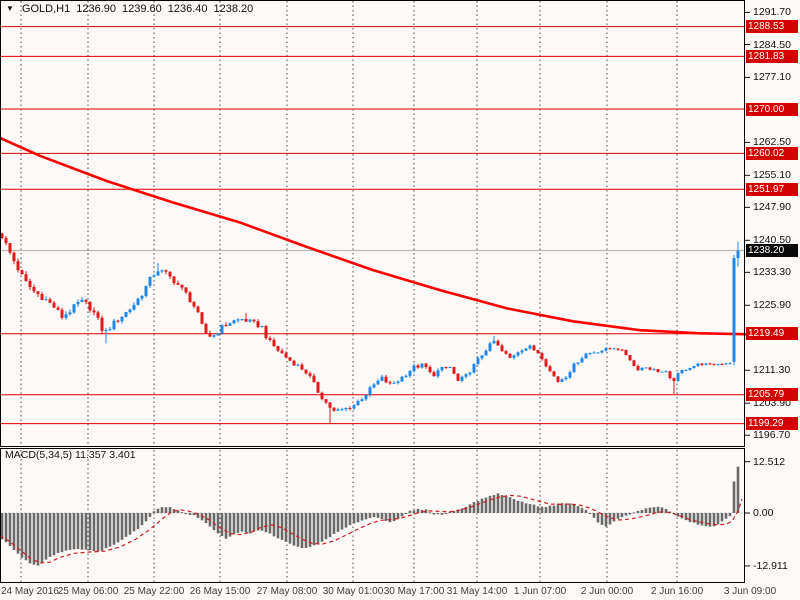  Describe the element at coordinates (772, 516) in the screenshot. I see `macd-axis: 12.512 0.00 -12.911` at that location.